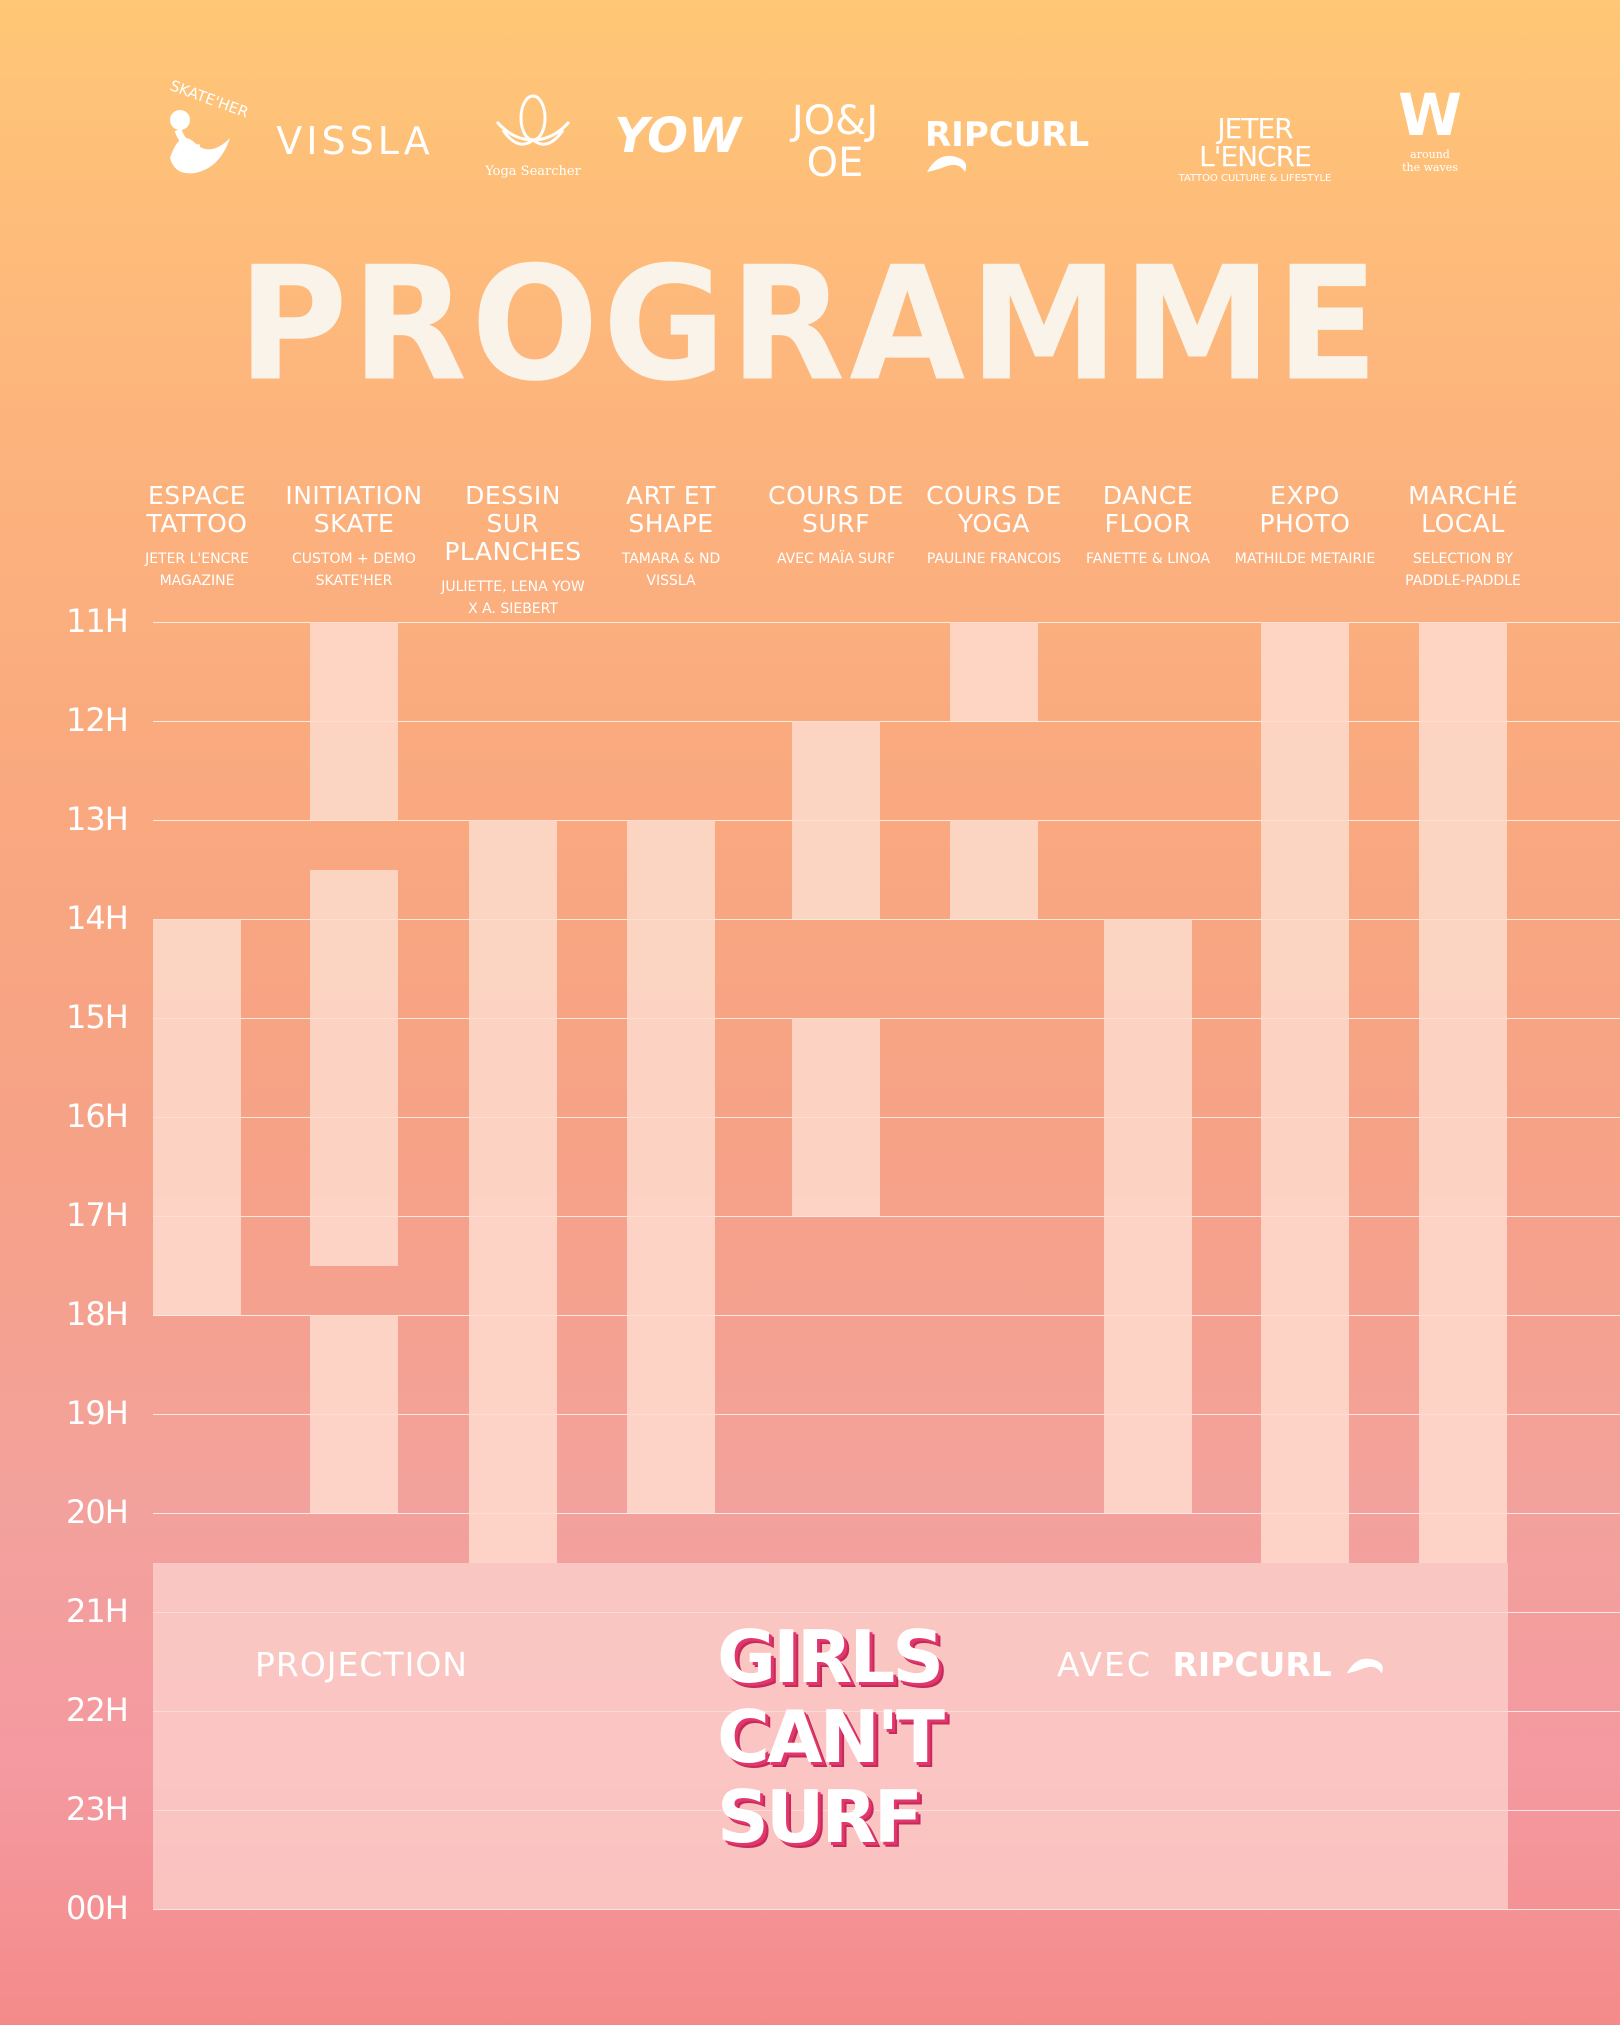 This screenshot has height=2025, width=1620. Describe the element at coordinates (1104, 1664) in the screenshot. I see `projection-with-label: AVEC` at that location.